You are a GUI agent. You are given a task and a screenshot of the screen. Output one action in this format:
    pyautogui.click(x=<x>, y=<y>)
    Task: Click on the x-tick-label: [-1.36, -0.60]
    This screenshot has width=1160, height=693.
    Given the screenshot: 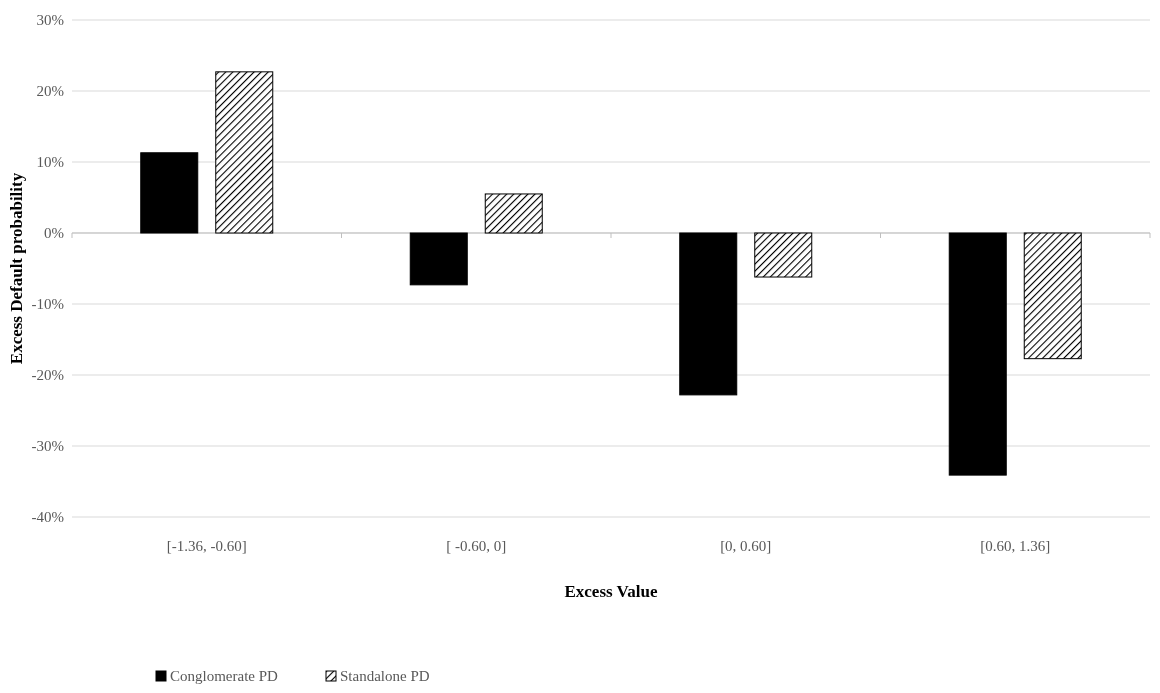 What is the action you would take?
    pyautogui.click(x=206, y=546)
    